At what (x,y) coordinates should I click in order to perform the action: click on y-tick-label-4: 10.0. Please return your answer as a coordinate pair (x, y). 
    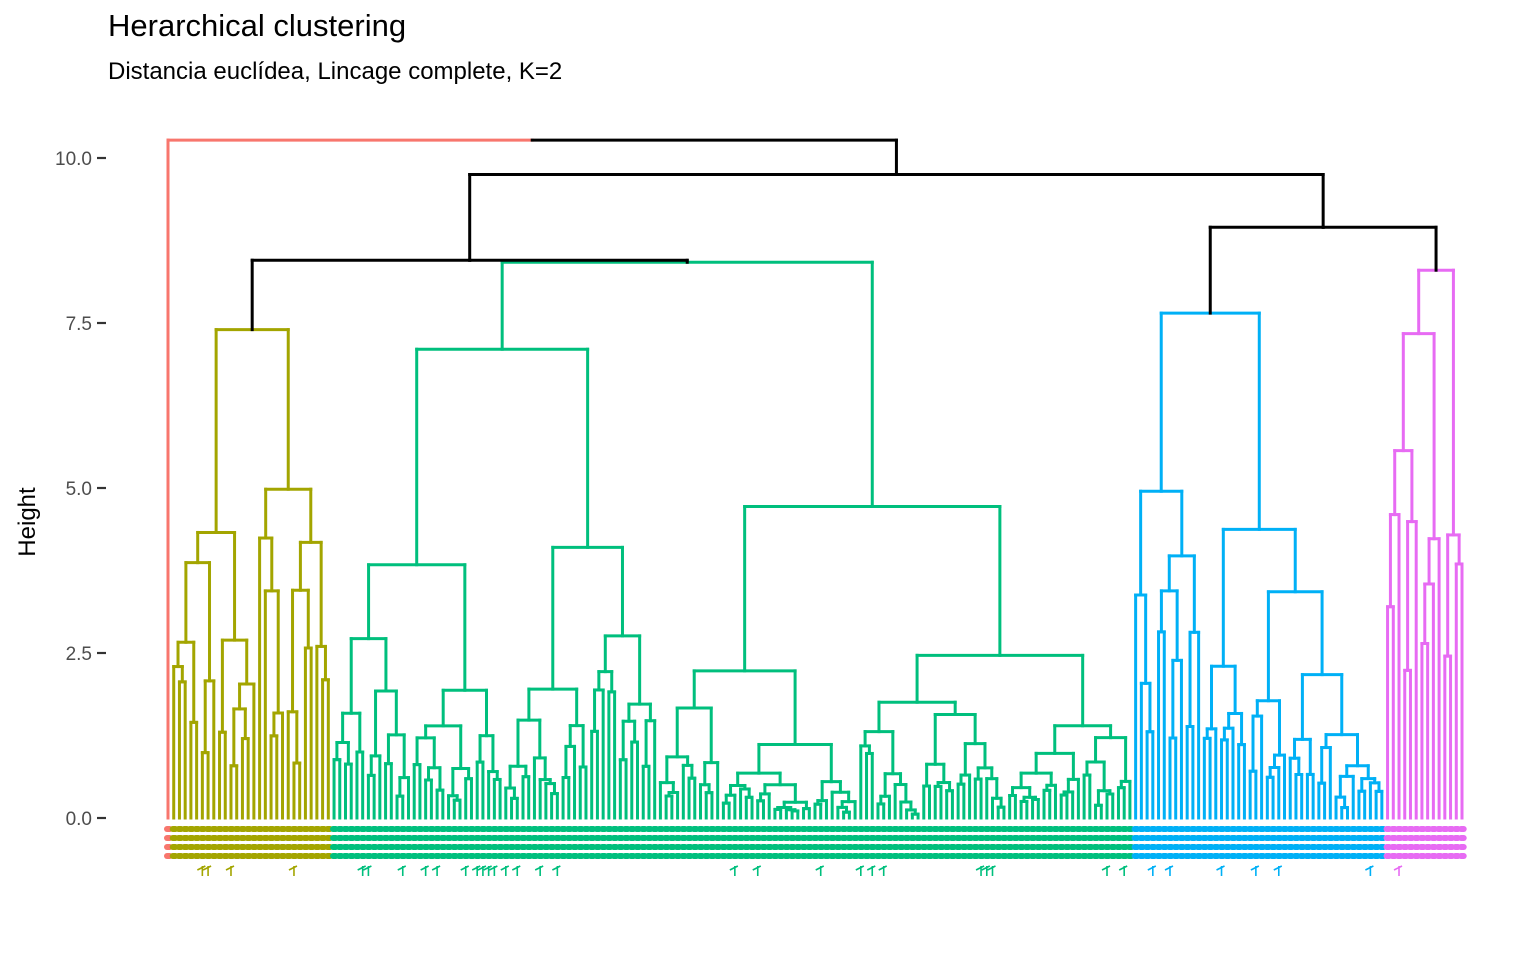
    Looking at the image, I should click on (73, 159).